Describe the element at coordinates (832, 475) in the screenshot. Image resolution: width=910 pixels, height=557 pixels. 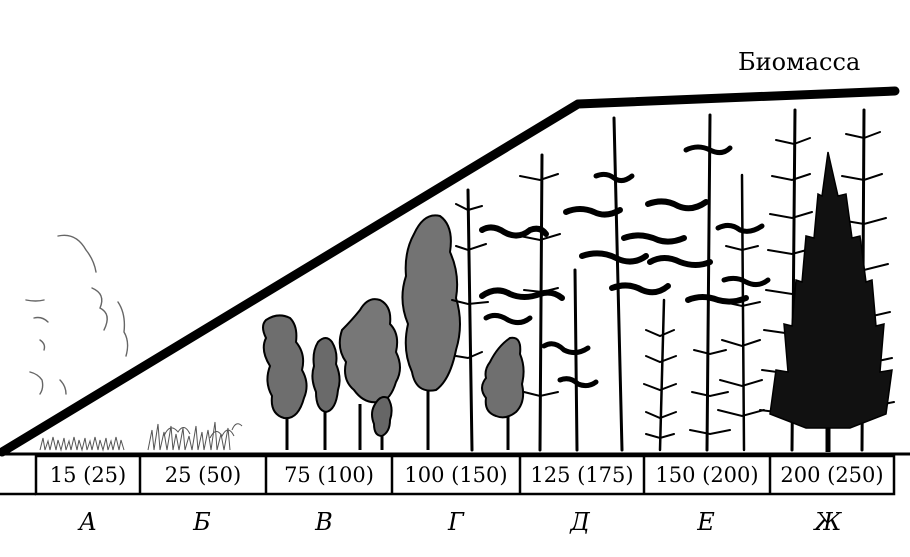
I see `stage-zh-years: 200 (250)` at that location.